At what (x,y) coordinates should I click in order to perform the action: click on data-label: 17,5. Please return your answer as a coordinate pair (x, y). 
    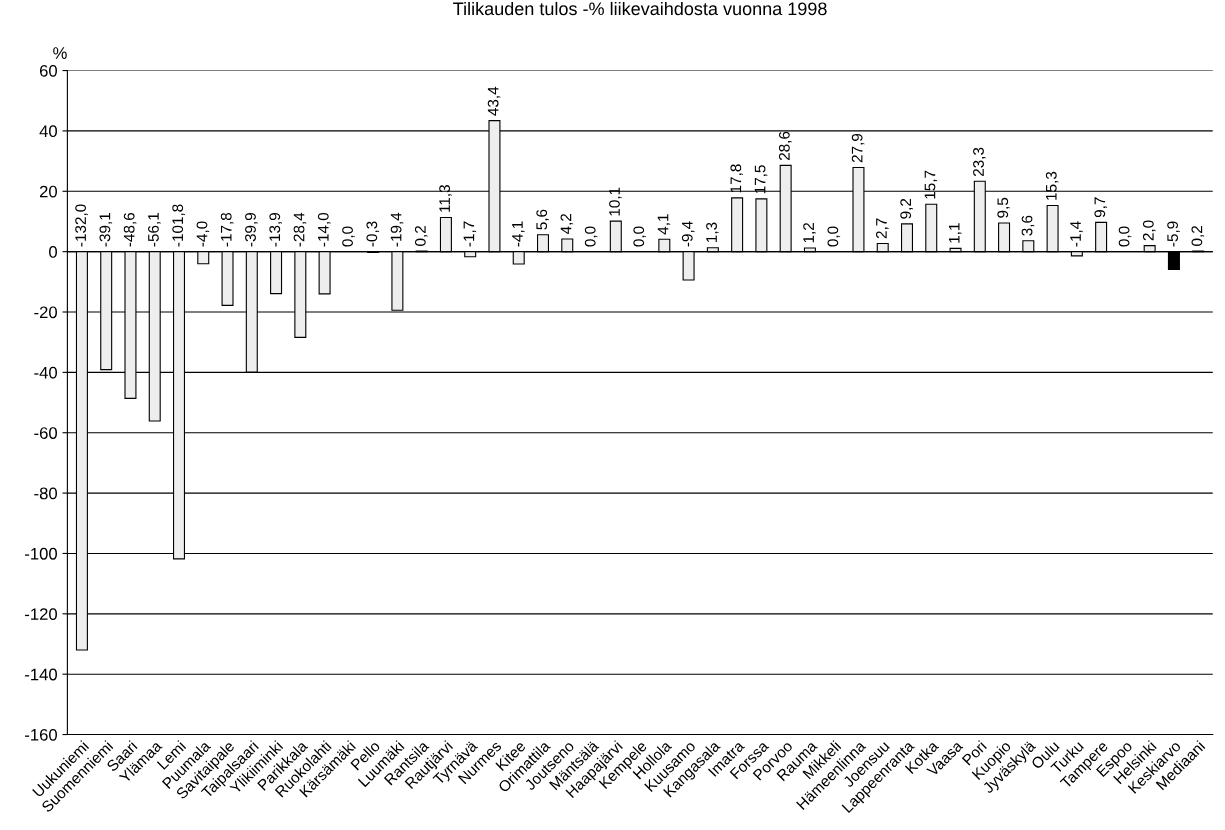
    Looking at the image, I should click on (761, 179).